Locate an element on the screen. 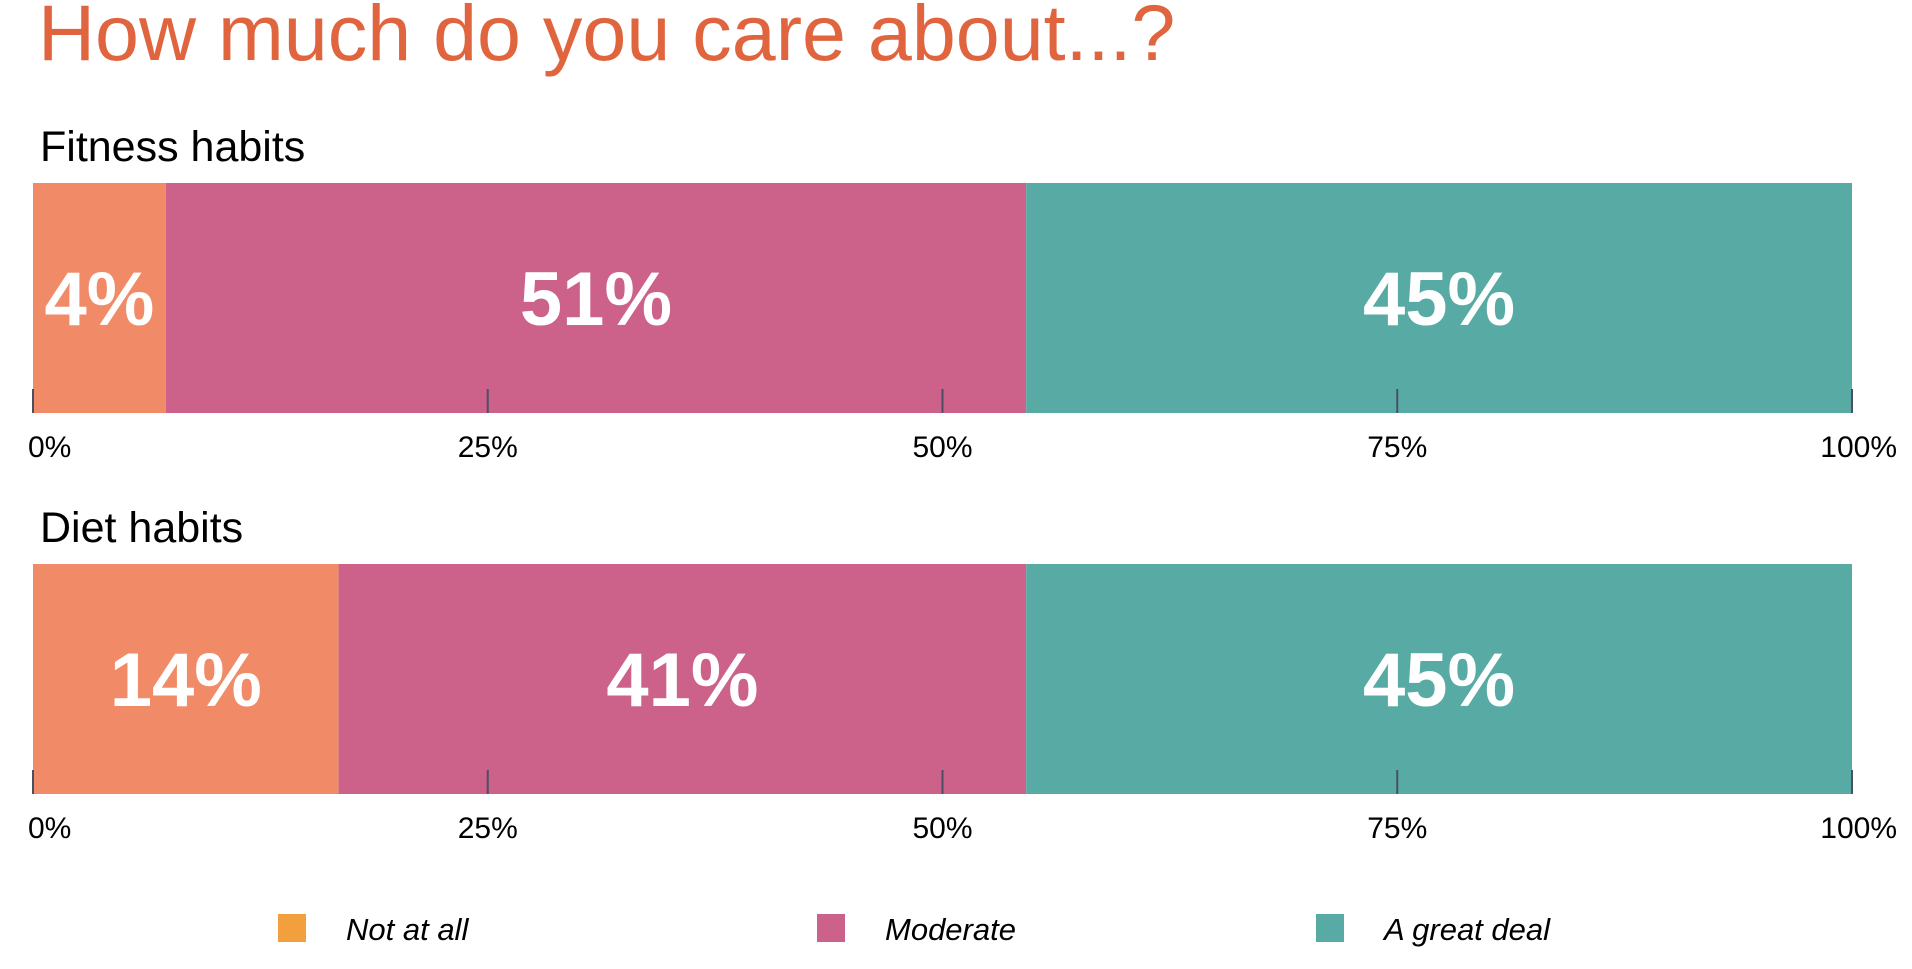 Image resolution: width=1912 pixels, height=969 pixels. data-label: 14% is located at coordinates (186, 680).